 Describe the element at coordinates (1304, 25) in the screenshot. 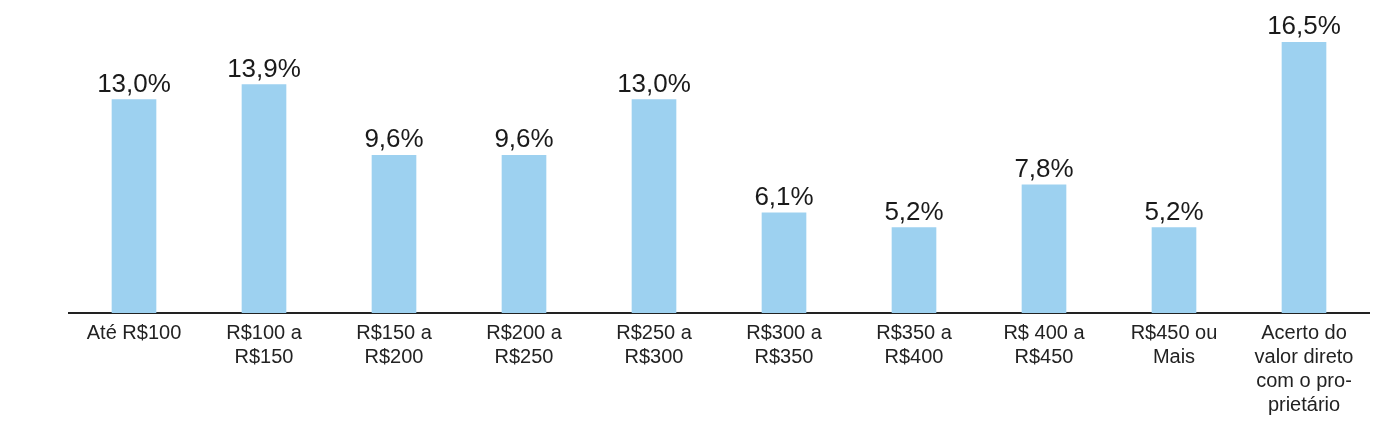

I see `data-label: 16,5%` at that location.